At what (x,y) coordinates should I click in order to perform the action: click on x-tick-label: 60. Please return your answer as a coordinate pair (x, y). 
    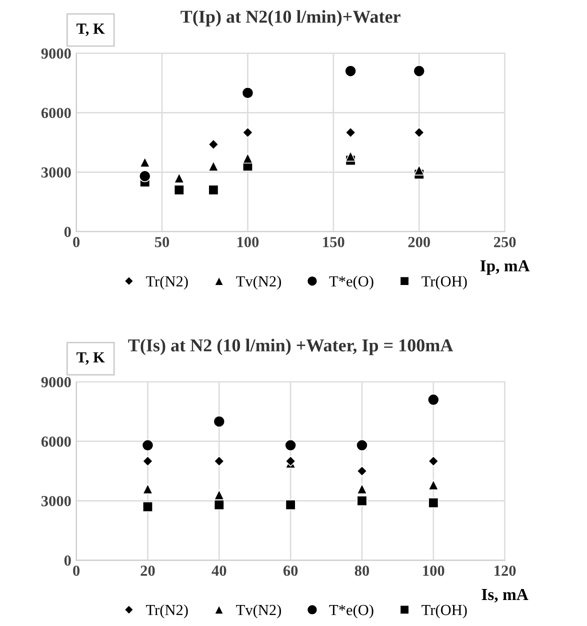
    Looking at the image, I should click on (290, 571).